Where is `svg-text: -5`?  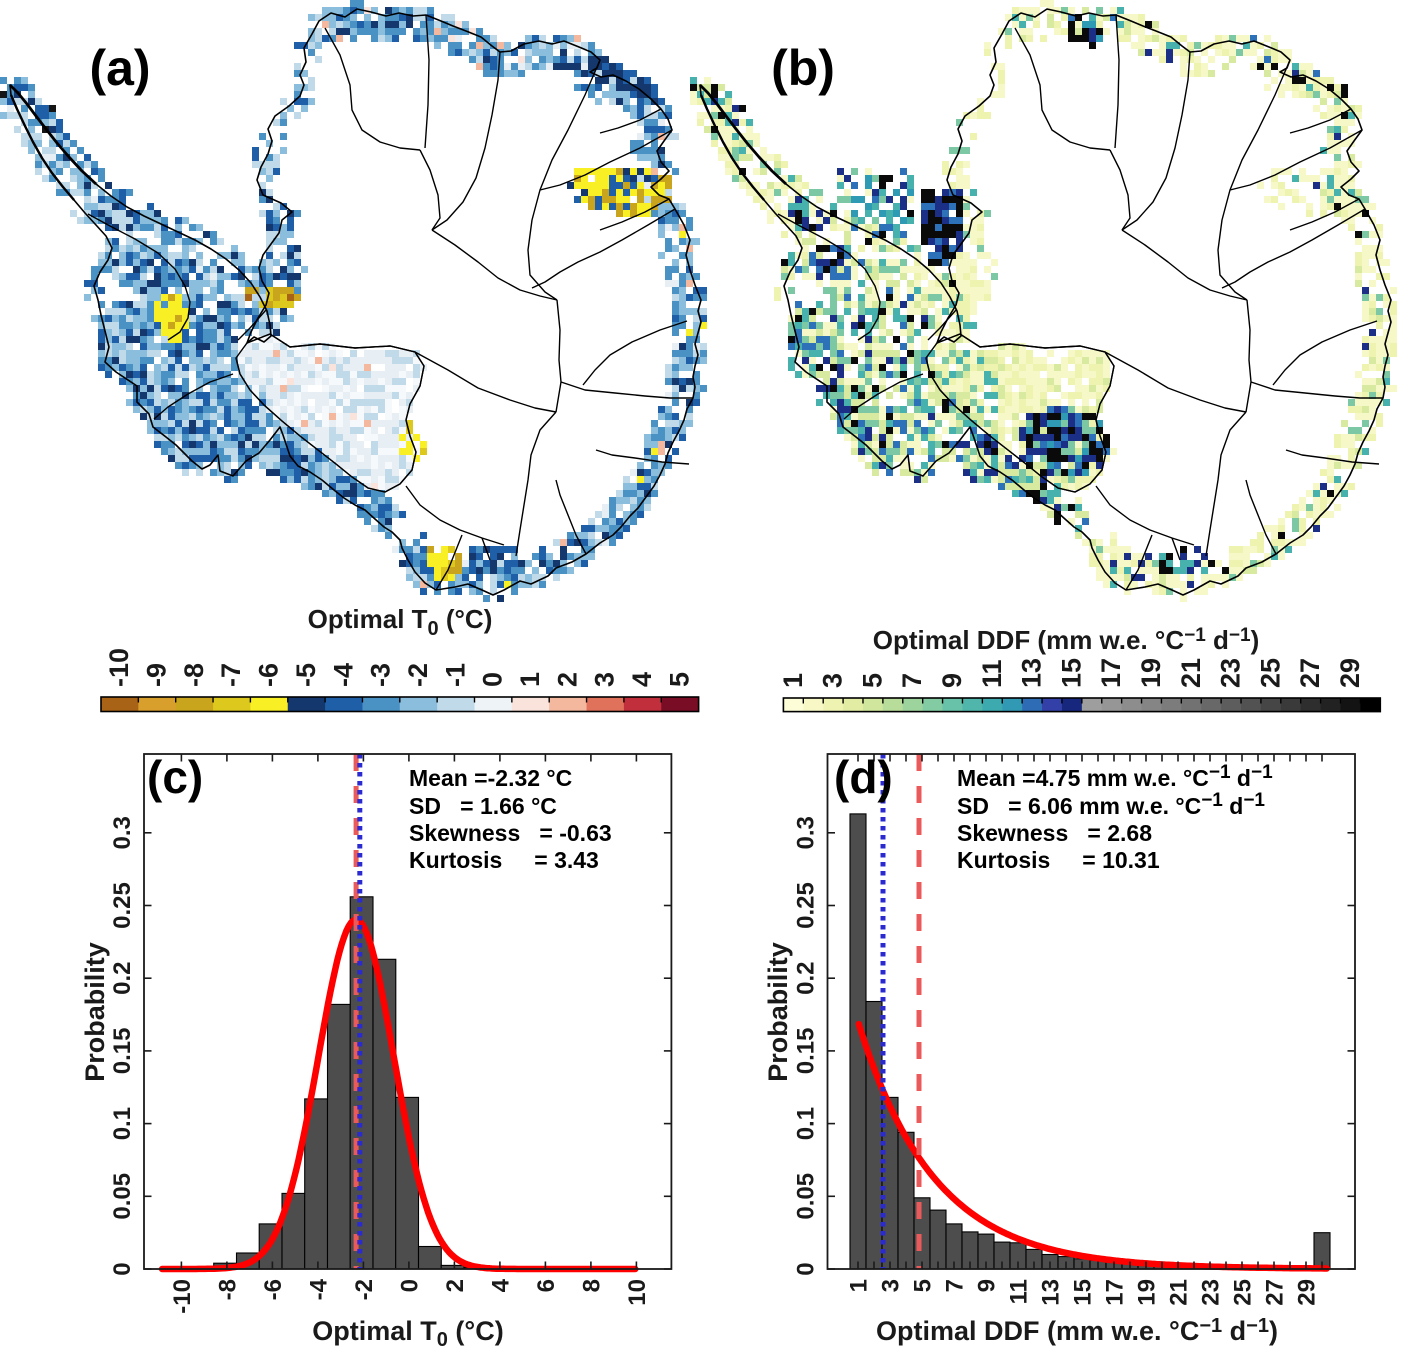 svg-text: -5 is located at coordinates (306, 675).